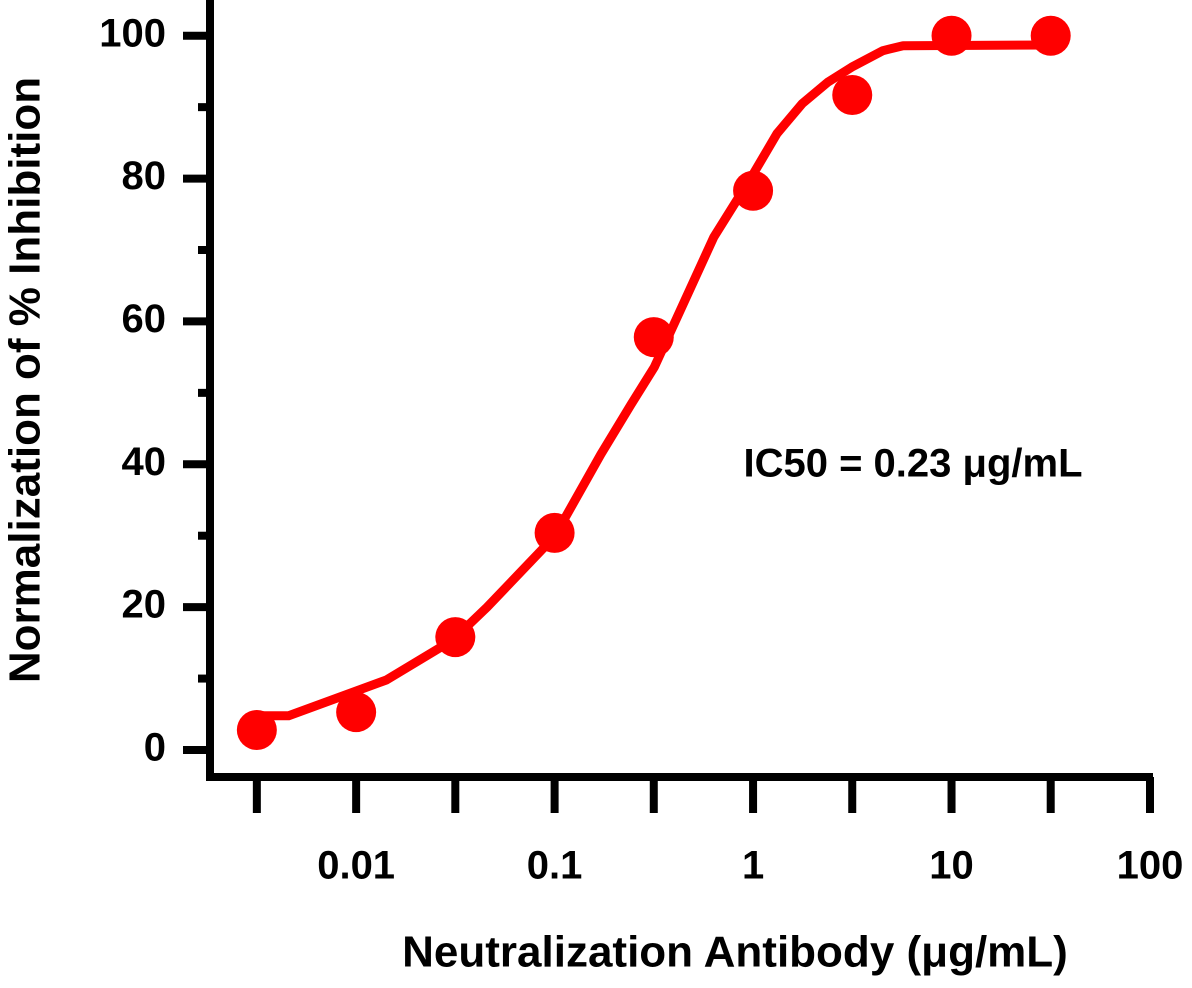 Image resolution: width=1192 pixels, height=988 pixels. Describe the element at coordinates (735, 952) in the screenshot. I see `x-axis-title: Neutralization Antibody (μg/mL)` at that location.